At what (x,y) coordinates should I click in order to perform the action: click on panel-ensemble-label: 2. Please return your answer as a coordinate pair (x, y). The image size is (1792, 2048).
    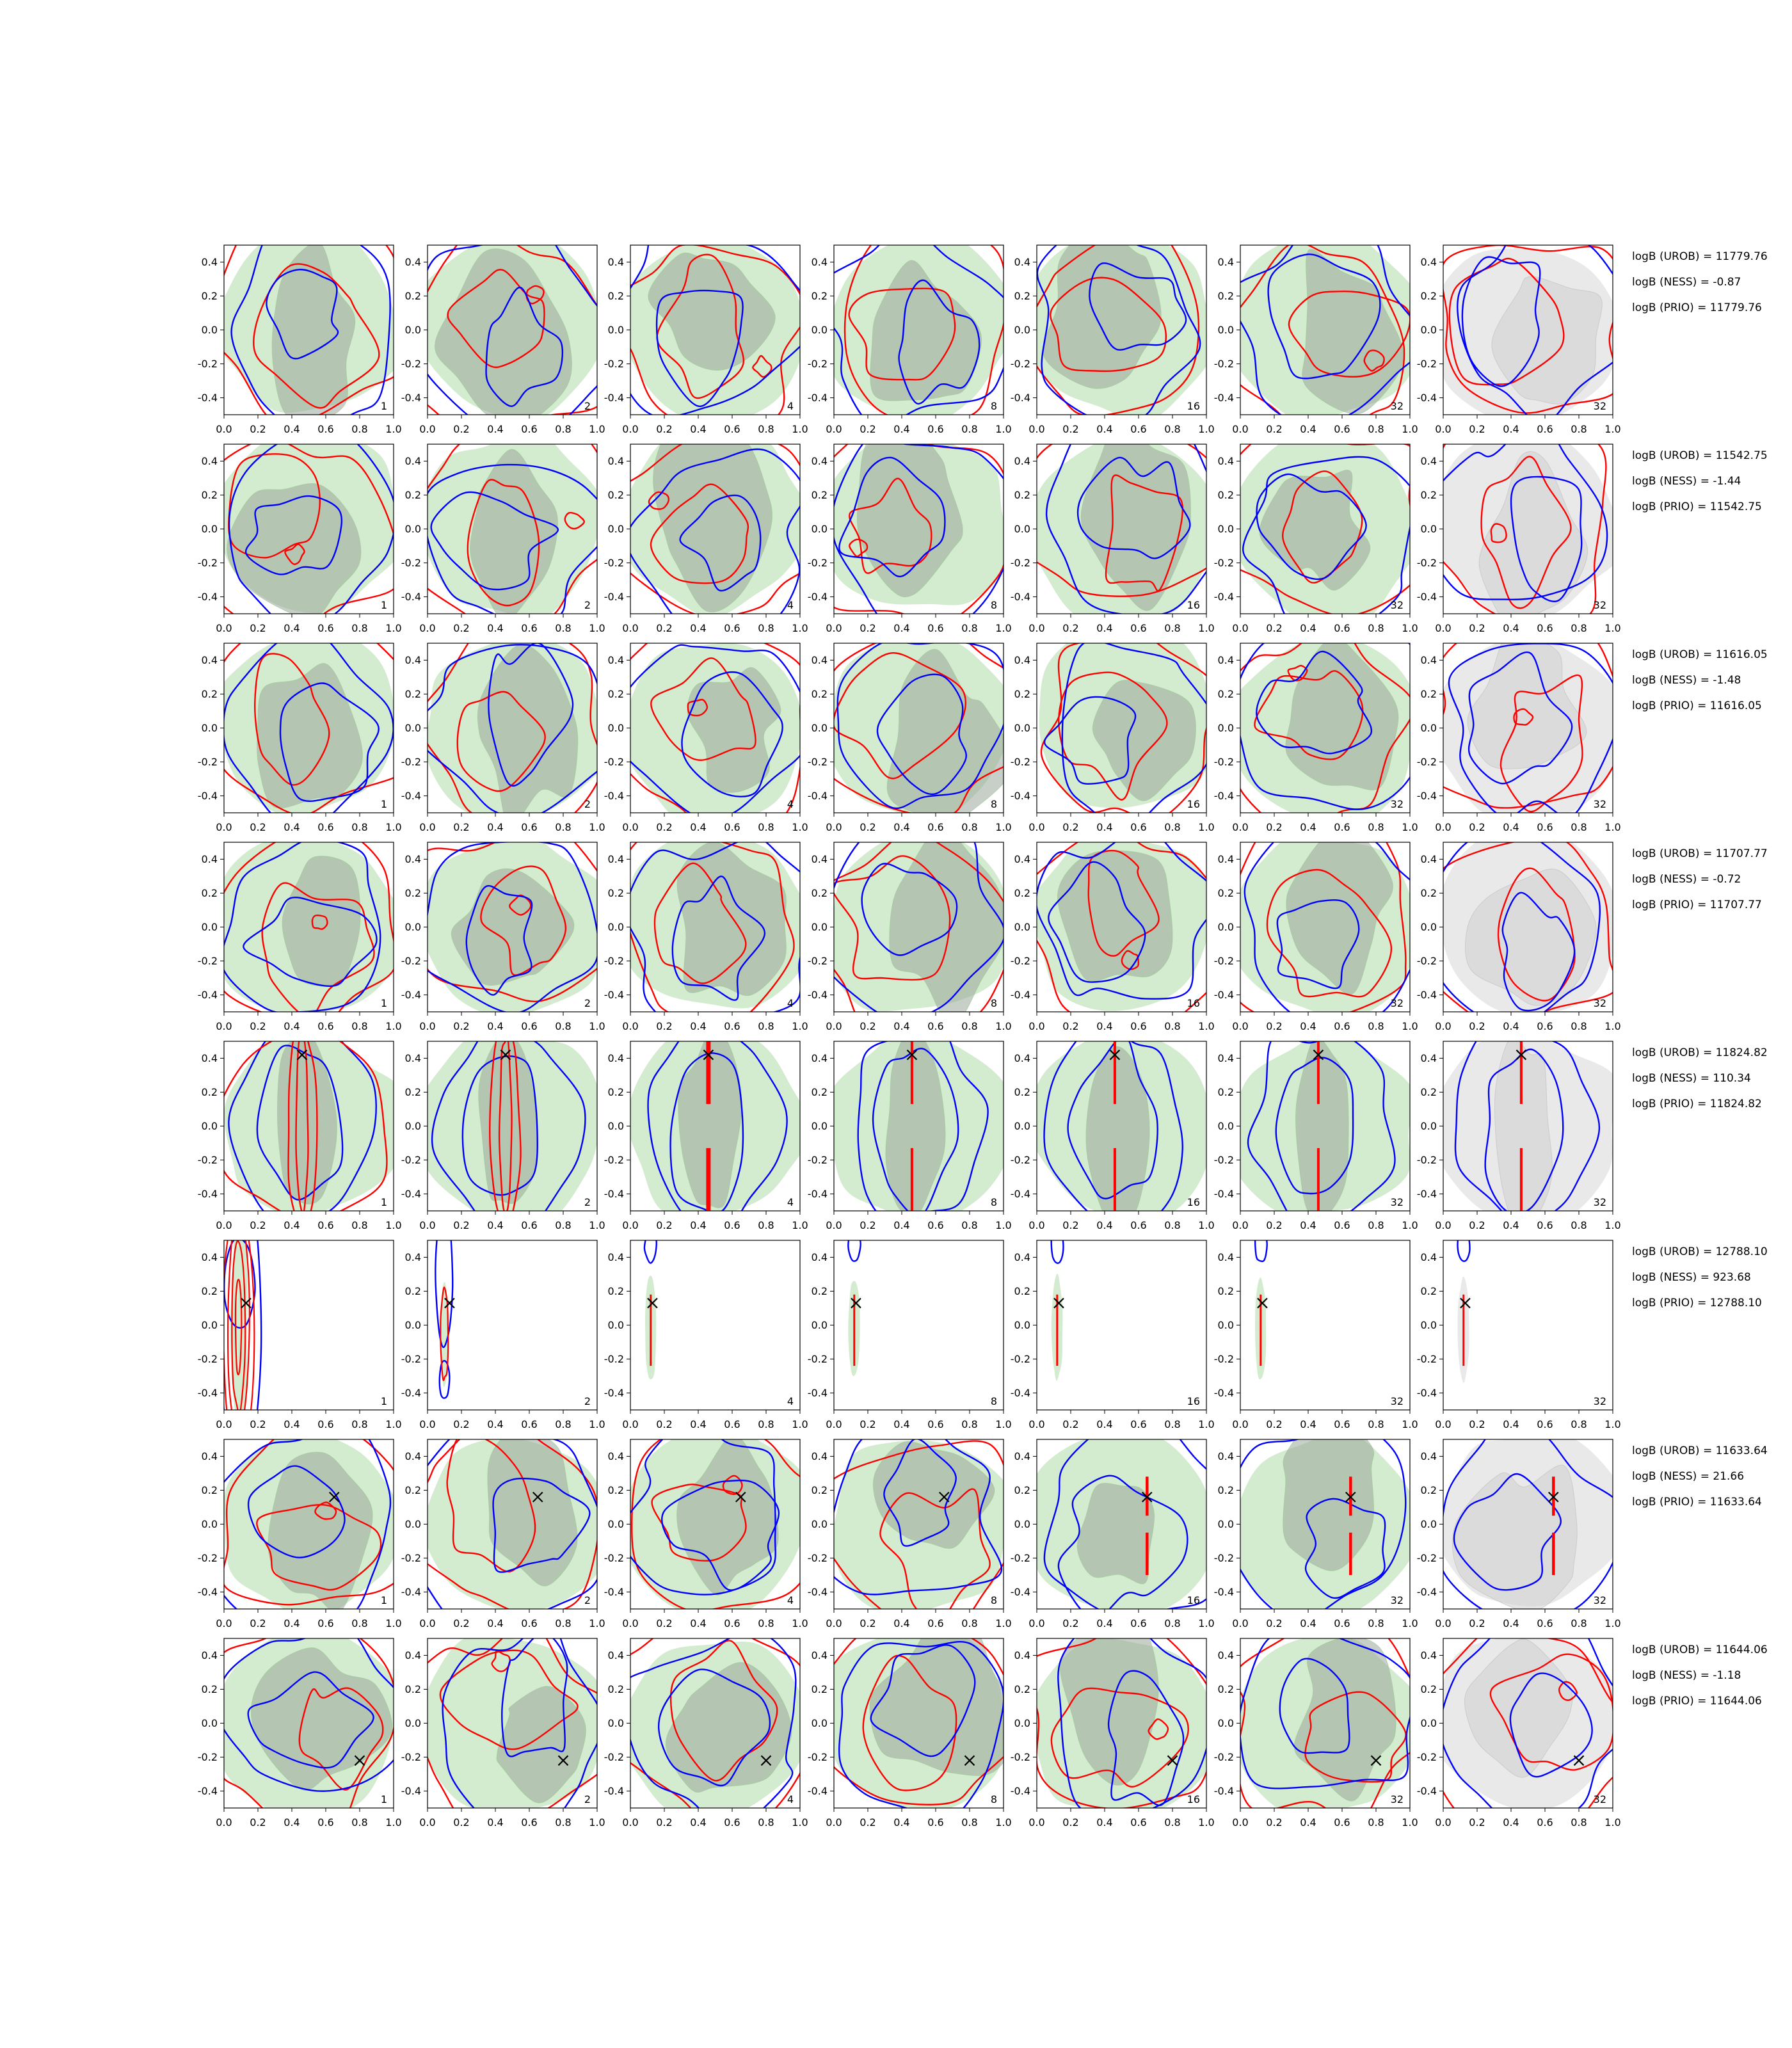
    Looking at the image, I should click on (587, 605).